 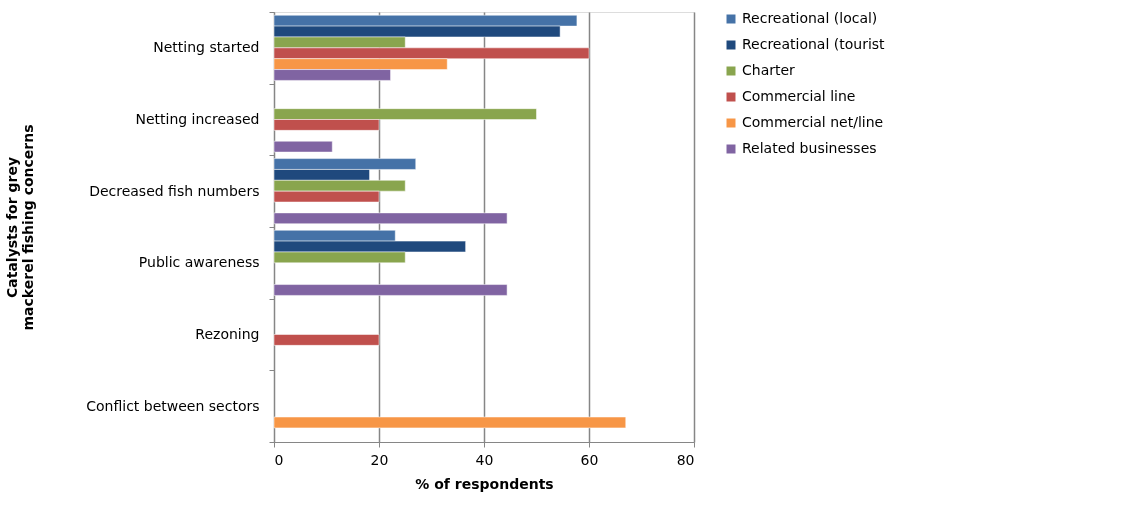 I want to click on x-tick-label: 40, so click(x=484, y=459).